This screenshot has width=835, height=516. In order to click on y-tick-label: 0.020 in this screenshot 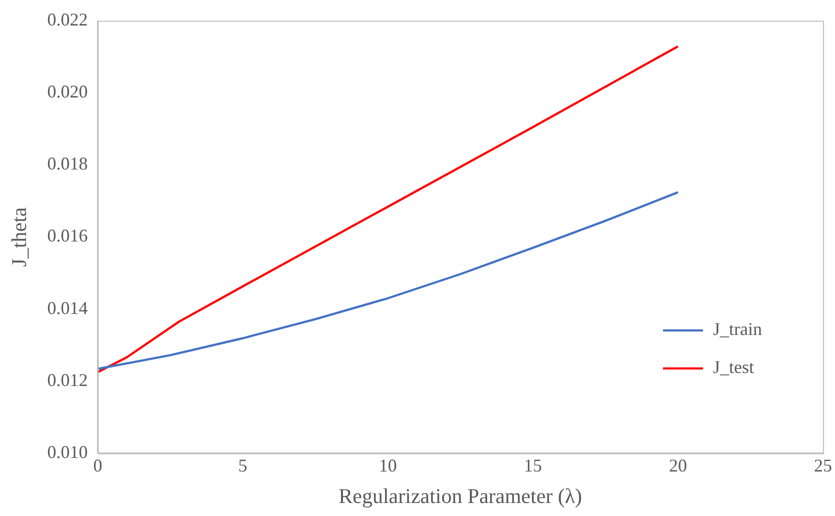, I will do `click(67, 92)`.